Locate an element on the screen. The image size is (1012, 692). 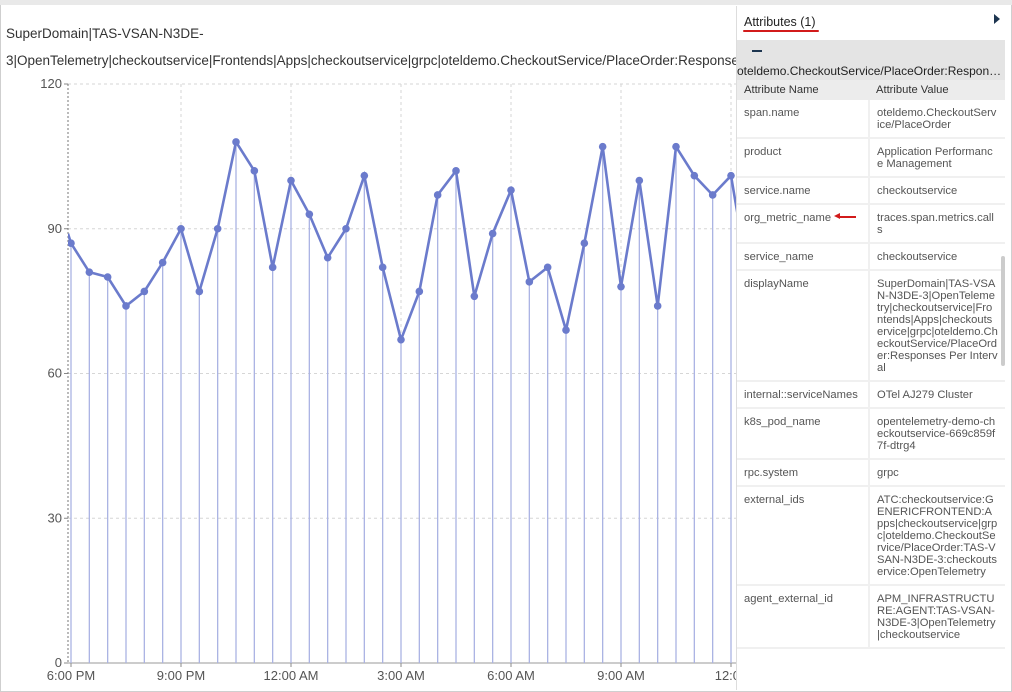
attribute-value: grpc is located at coordinates (937, 473).